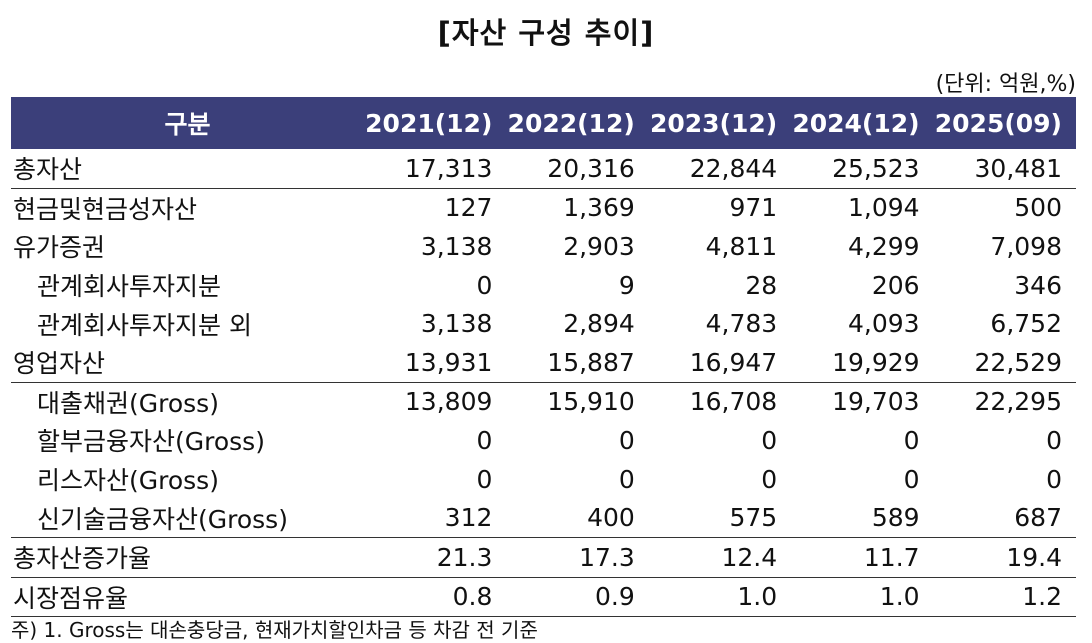 The image size is (1092, 643). I want to click on cell-value: 22,295, so click(1018, 402).